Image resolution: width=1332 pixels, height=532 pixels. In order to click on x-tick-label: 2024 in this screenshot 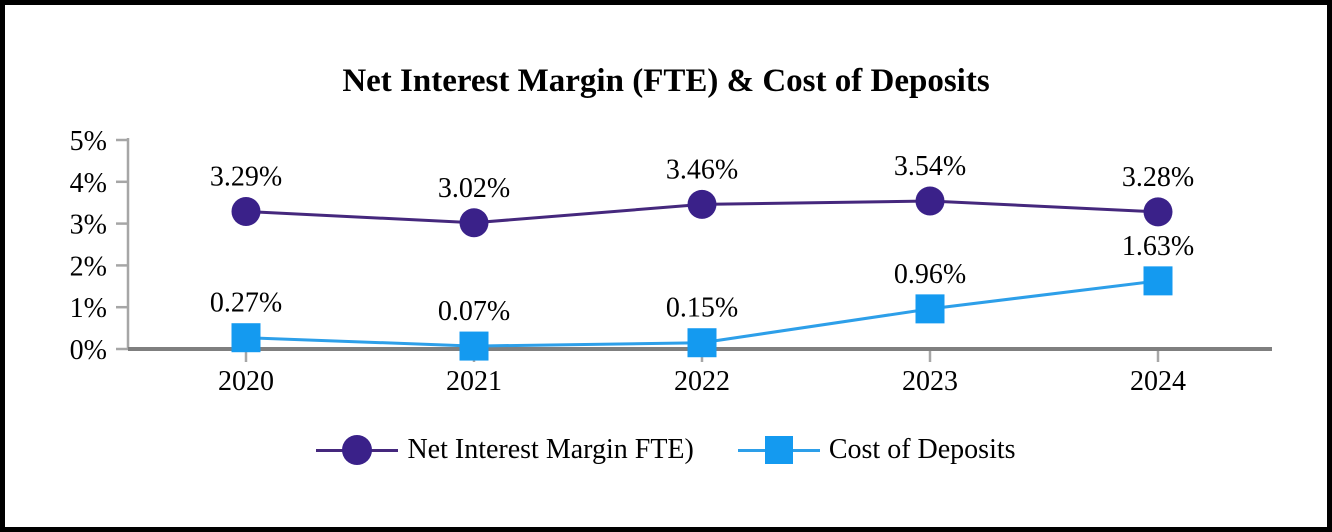, I will do `click(1158, 381)`.